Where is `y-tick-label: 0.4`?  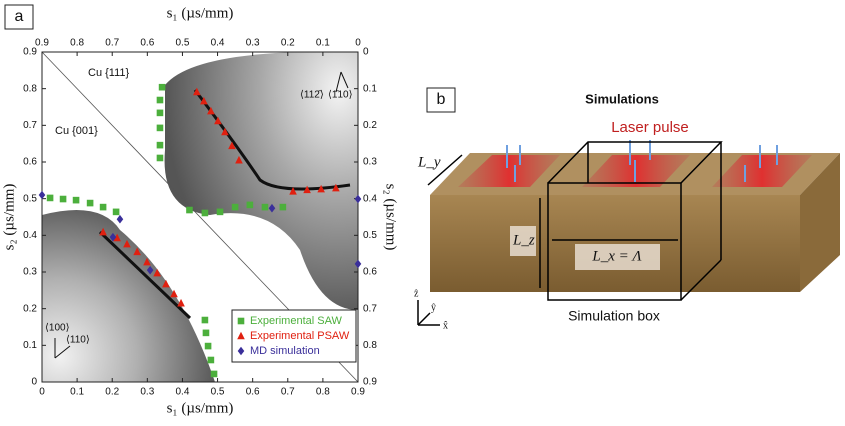 y-tick-label: 0.4 is located at coordinates (30, 235).